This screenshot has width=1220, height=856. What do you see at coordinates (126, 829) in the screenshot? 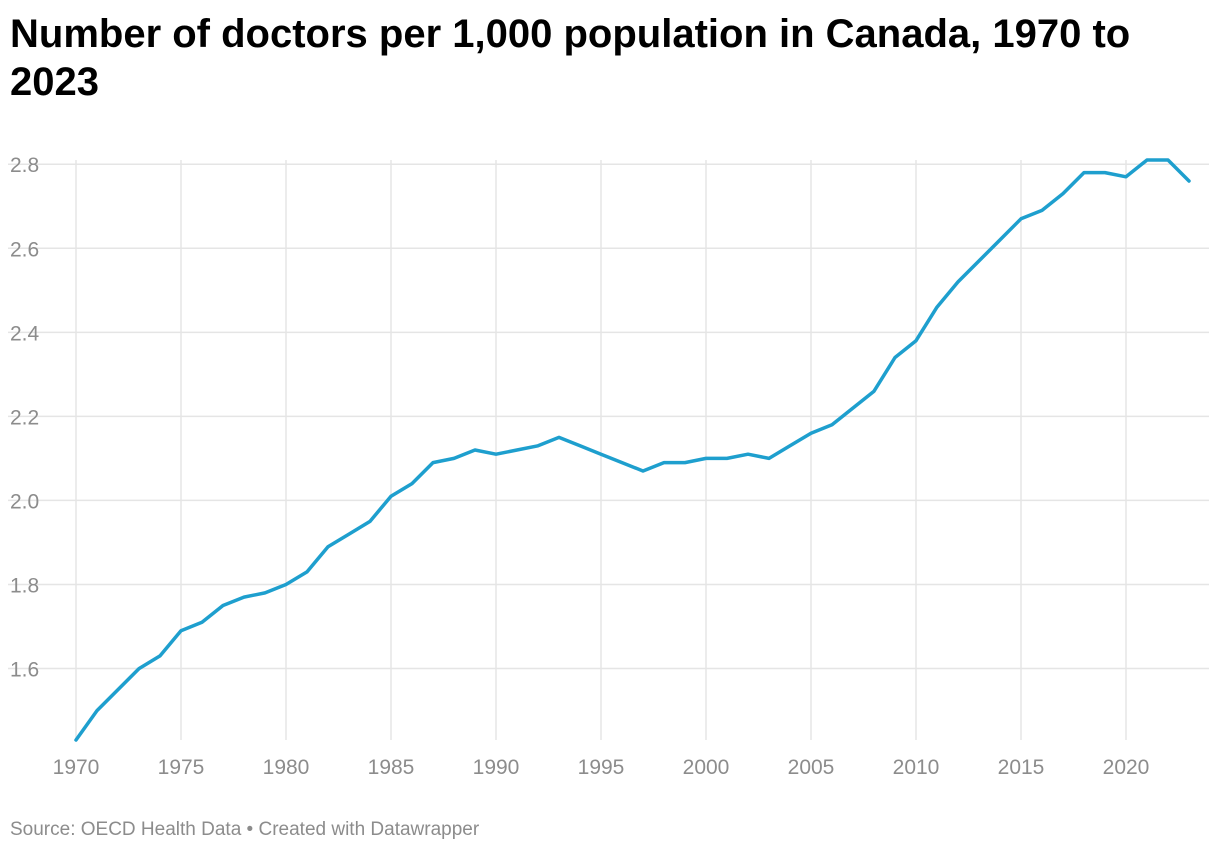
I see `source-note: Source: OECD Health Data` at bounding box center [126, 829].